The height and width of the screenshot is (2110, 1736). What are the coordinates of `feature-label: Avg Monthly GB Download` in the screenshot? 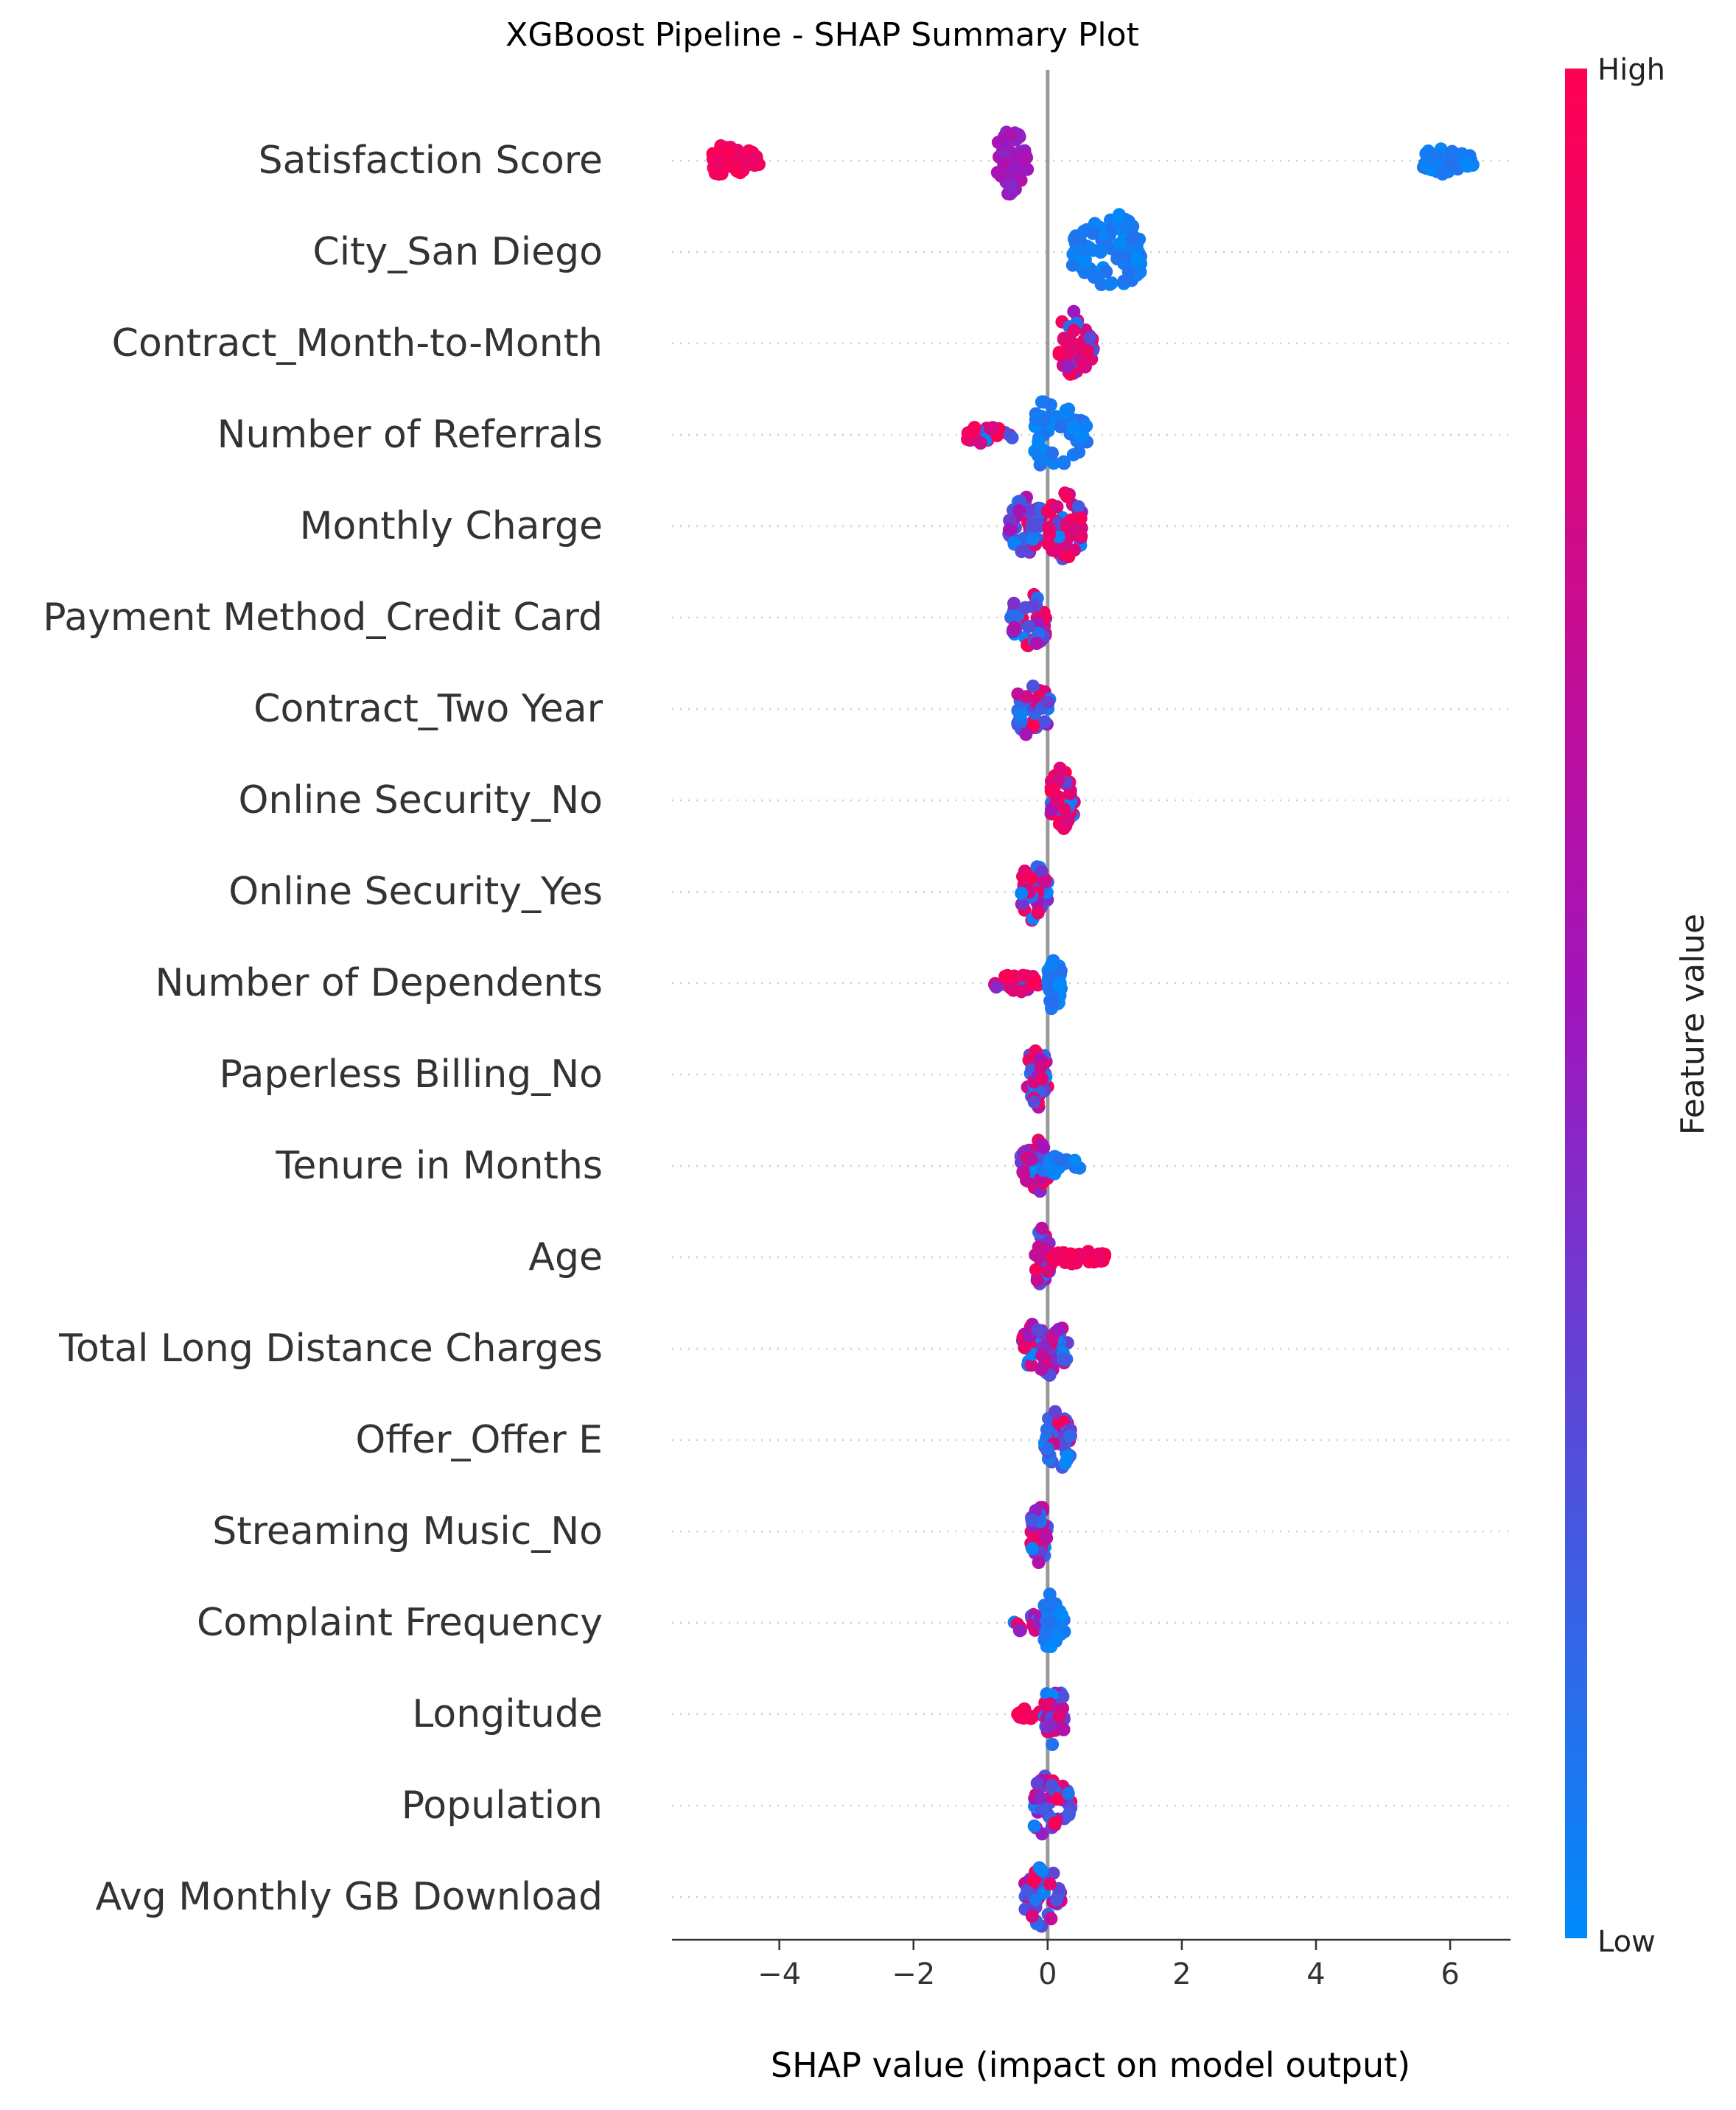 It's located at (349, 1897).